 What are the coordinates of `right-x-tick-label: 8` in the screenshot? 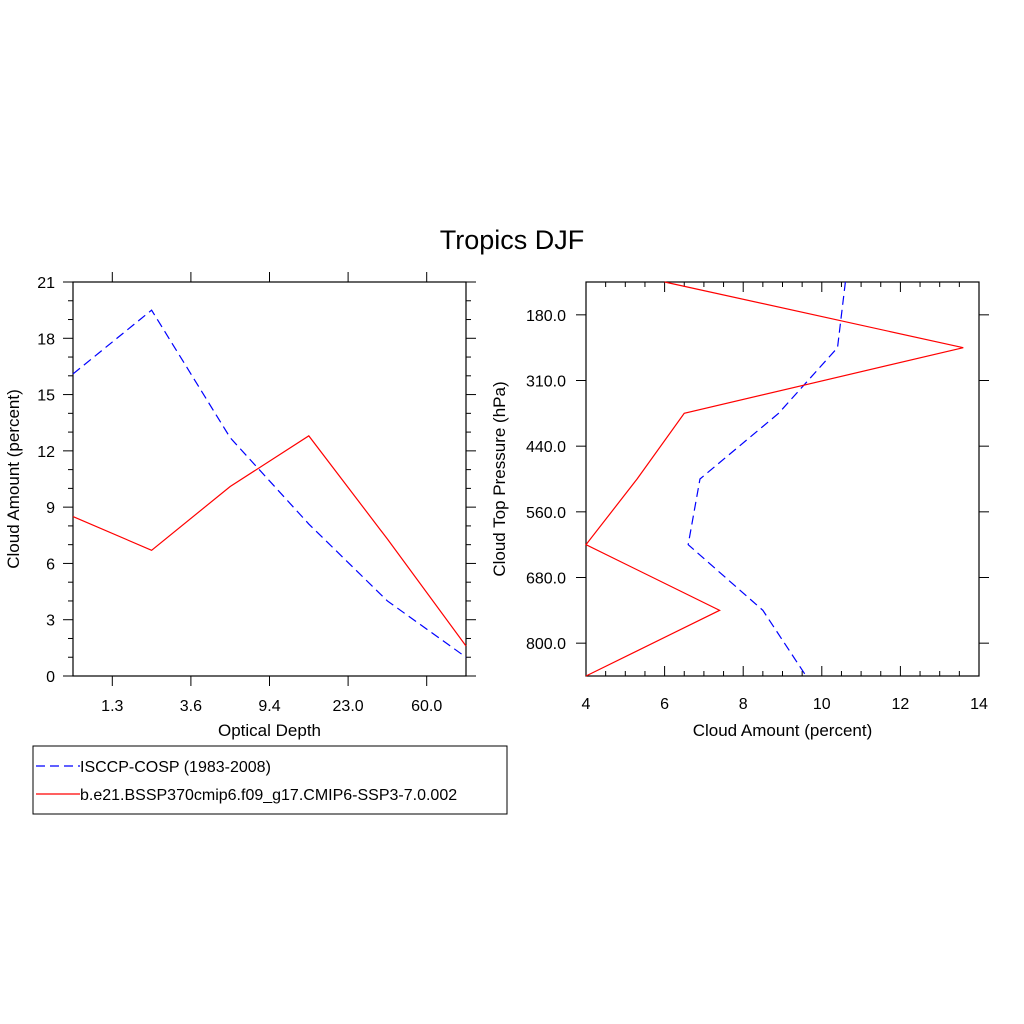 It's located at (743, 704).